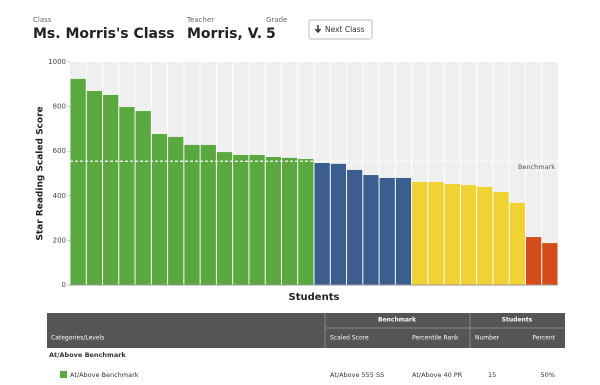 The width and height of the screenshot is (600, 385). I want to click on teacher-name: Morris, V., so click(224, 34).